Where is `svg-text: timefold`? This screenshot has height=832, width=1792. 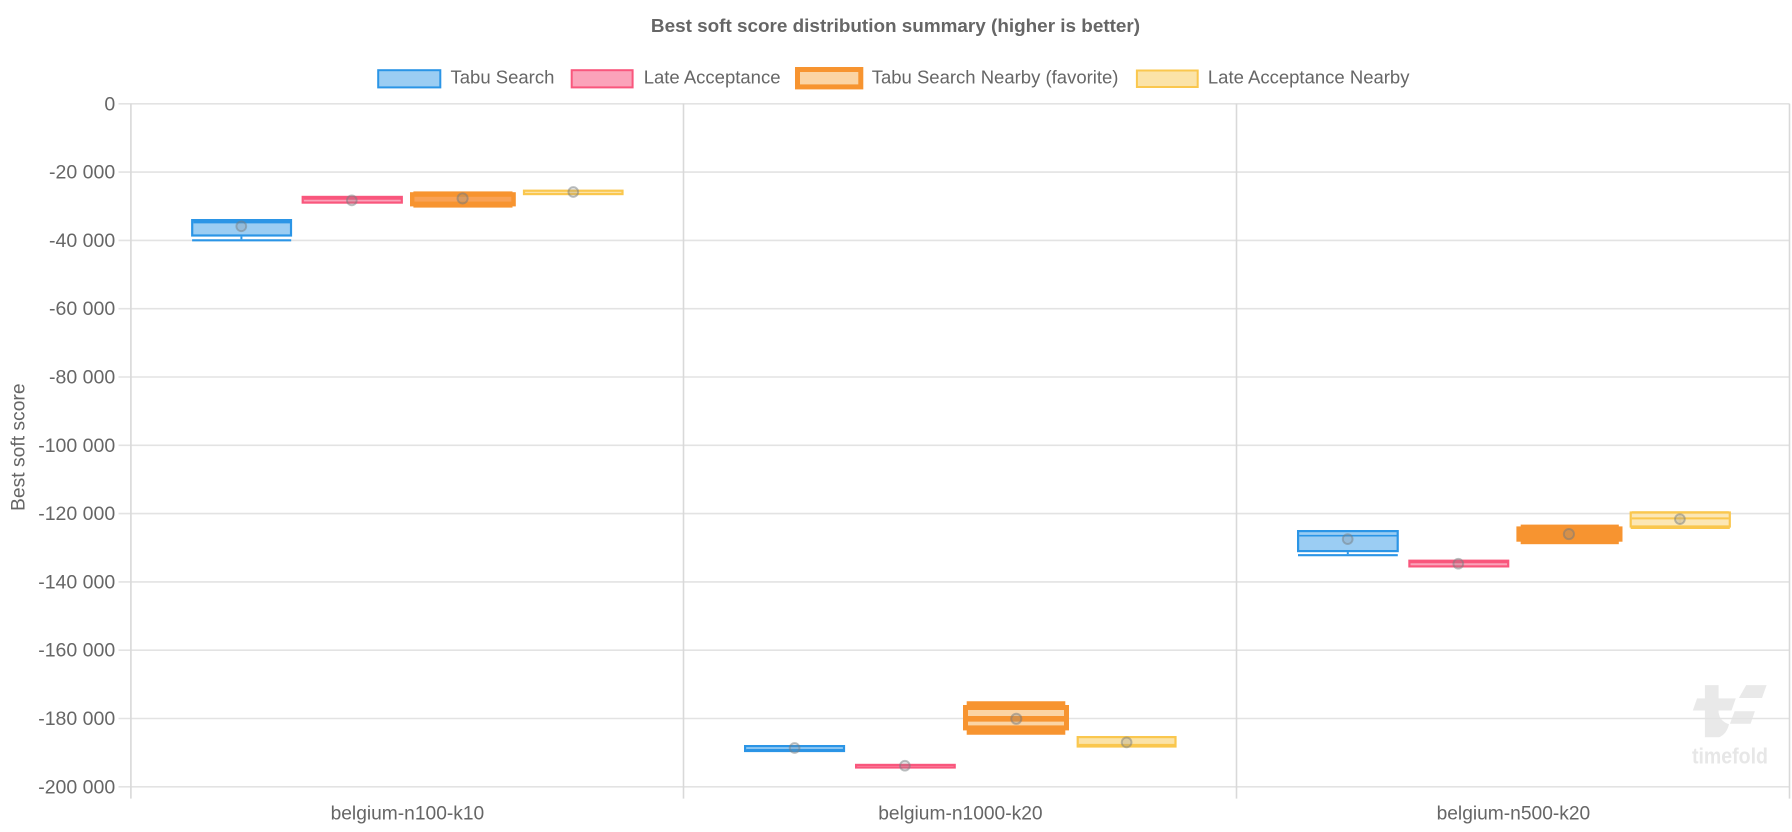 svg-text: timefold is located at coordinates (1730, 756).